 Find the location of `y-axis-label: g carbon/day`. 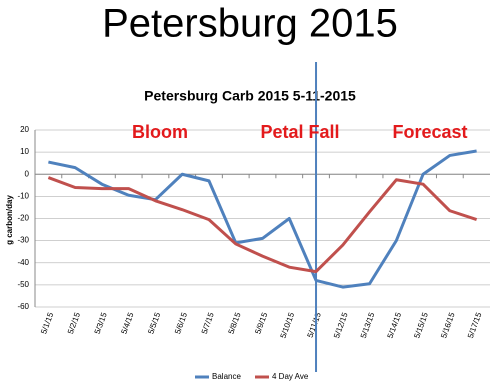

y-axis-label: g carbon/day is located at coordinates (9, 220).